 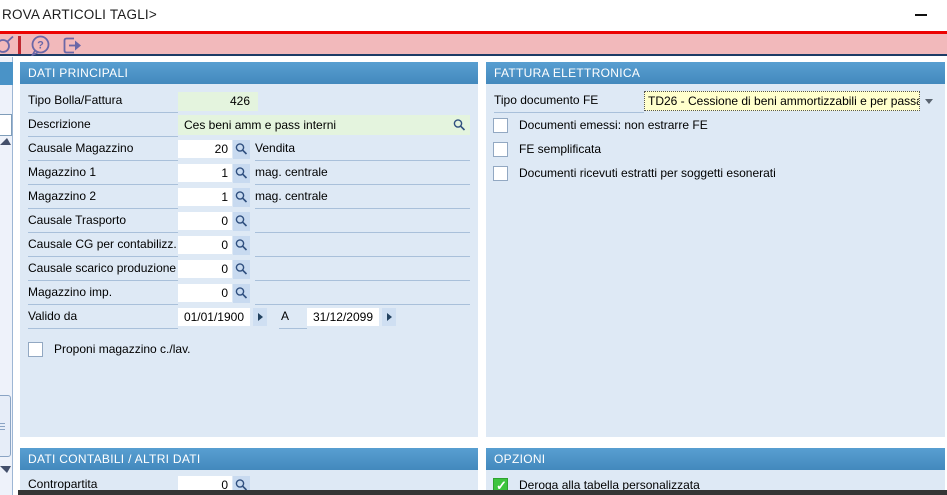 I want to click on field-label: Magazzino 1, so click(x=103, y=173).